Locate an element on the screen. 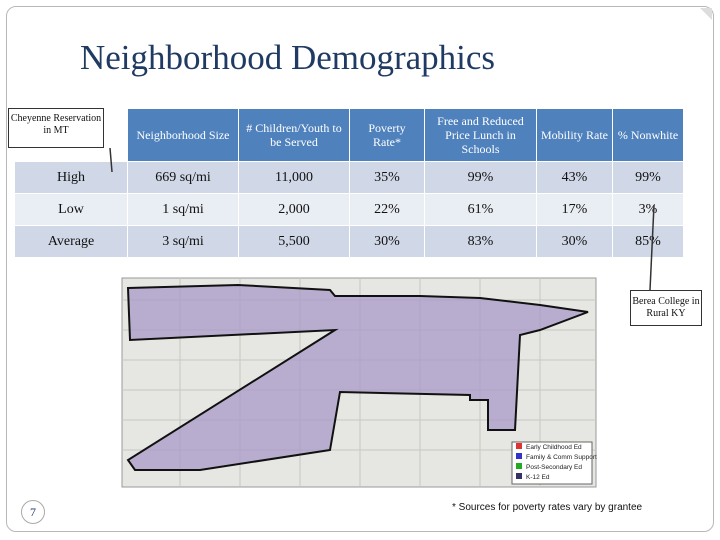  legend-entry: Post-Secondary Ed is located at coordinates (556, 468).